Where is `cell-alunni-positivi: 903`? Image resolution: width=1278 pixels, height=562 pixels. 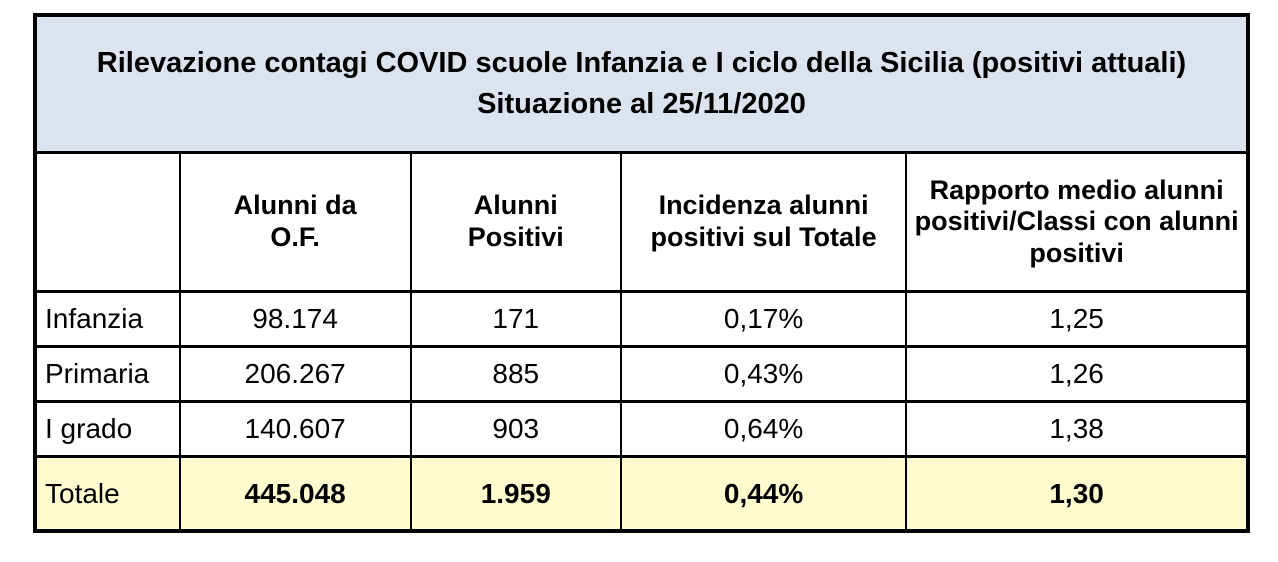
cell-alunni-positivi: 903 is located at coordinates (515, 429).